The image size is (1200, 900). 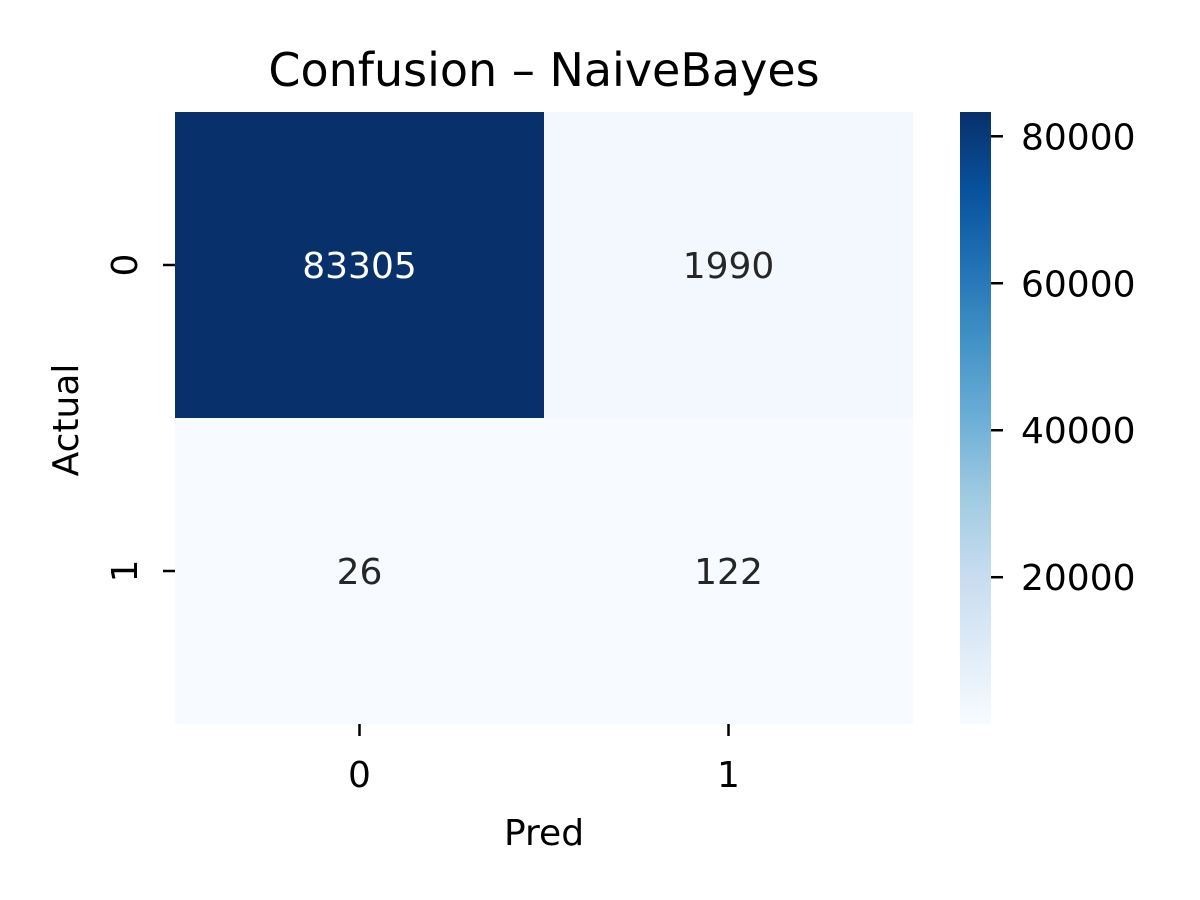 What do you see at coordinates (1078, 137) in the screenshot?
I see `colorbar-tick-label-3: 80000` at bounding box center [1078, 137].